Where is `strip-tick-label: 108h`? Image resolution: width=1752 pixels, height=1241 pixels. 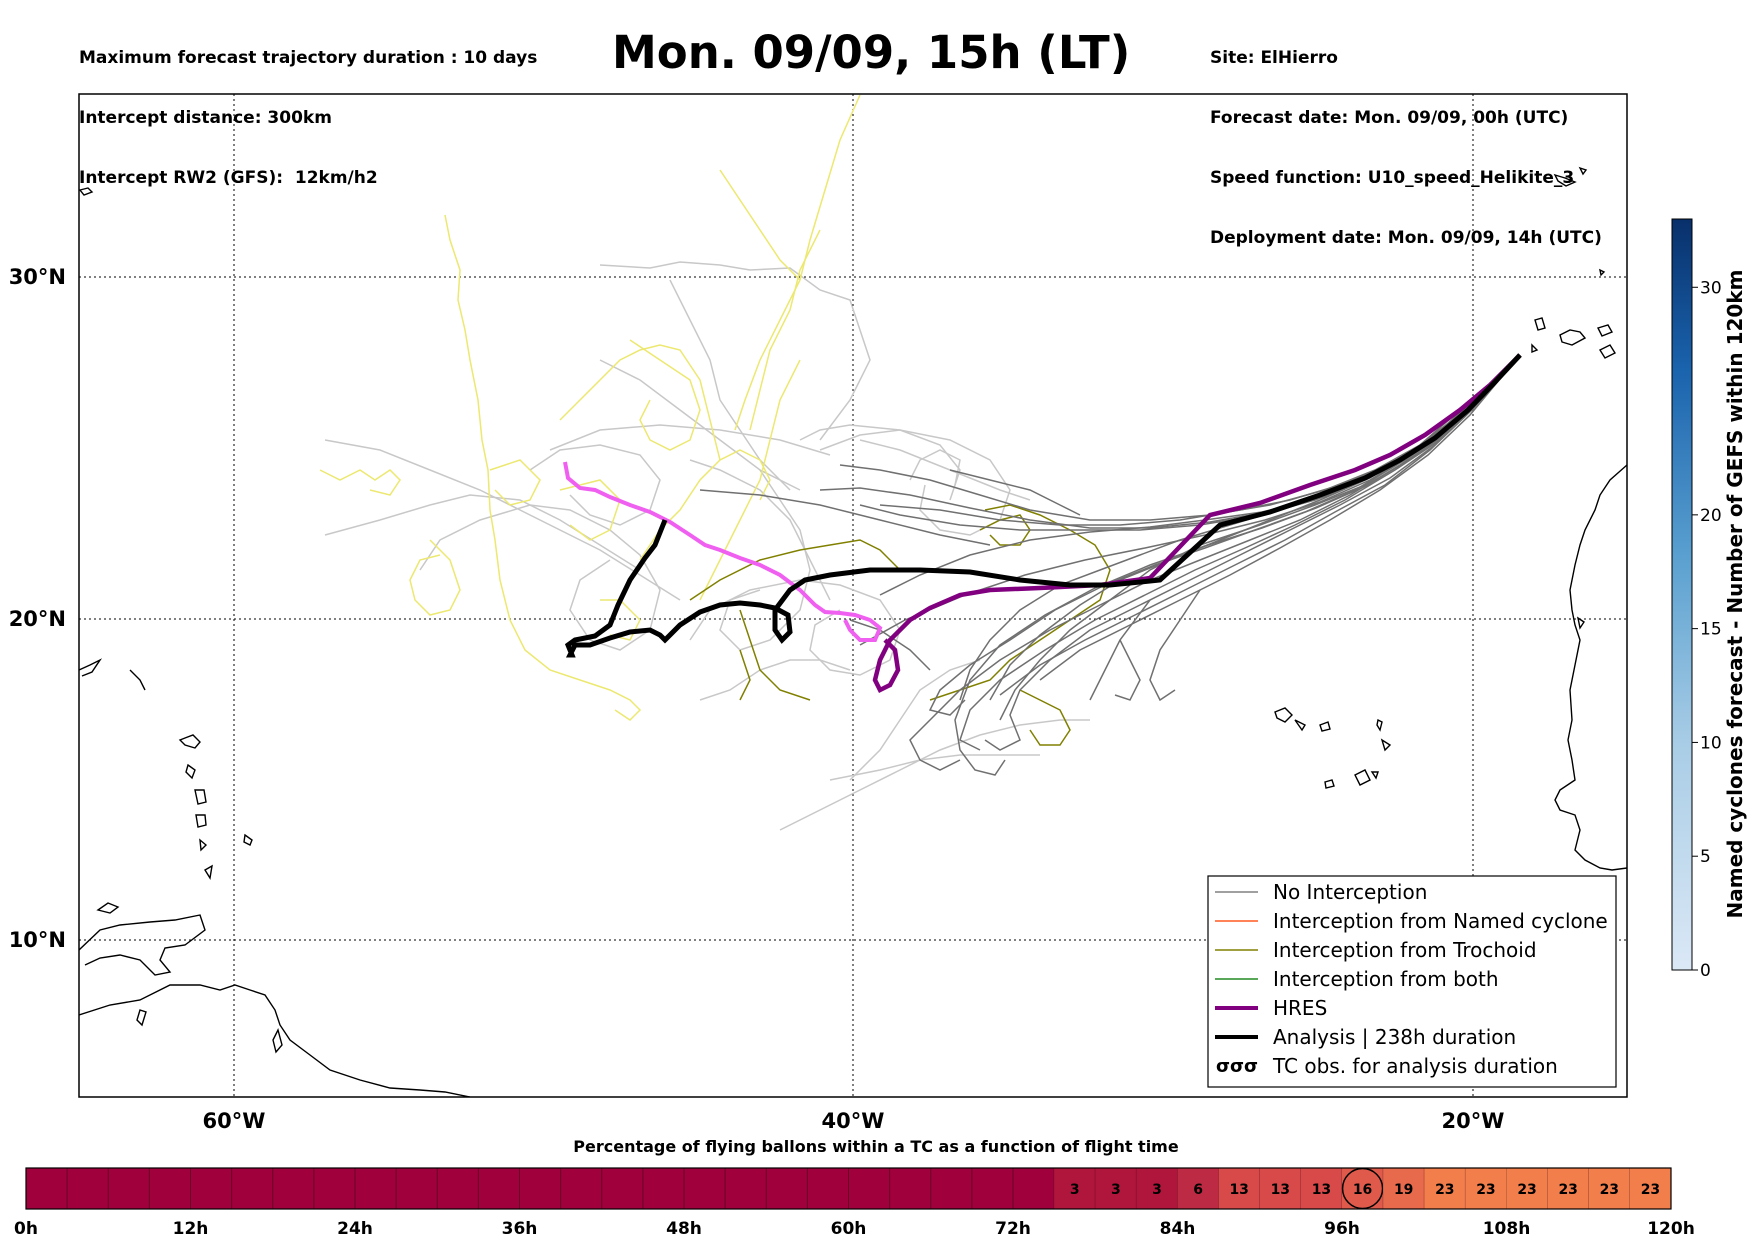 strip-tick-label: 108h is located at coordinates (1507, 1229).